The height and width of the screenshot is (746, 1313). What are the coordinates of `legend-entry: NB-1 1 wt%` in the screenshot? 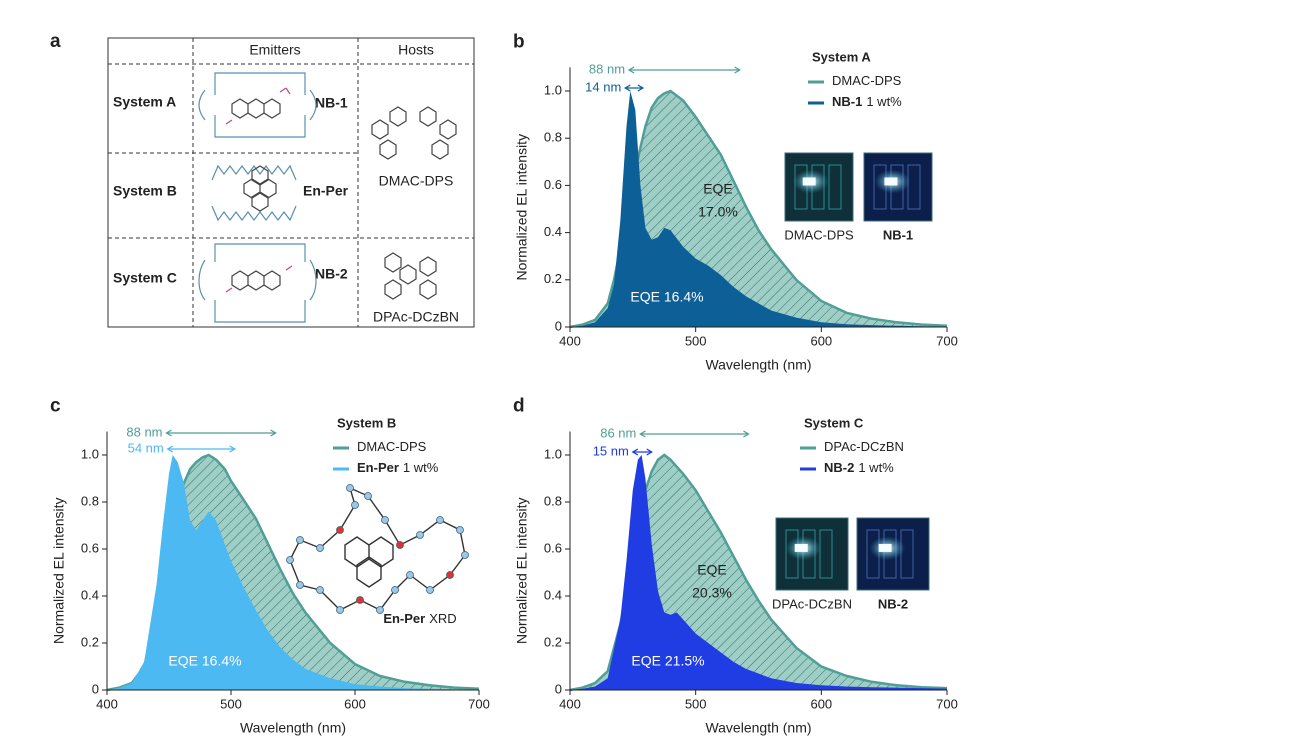 It's located at (867, 101).